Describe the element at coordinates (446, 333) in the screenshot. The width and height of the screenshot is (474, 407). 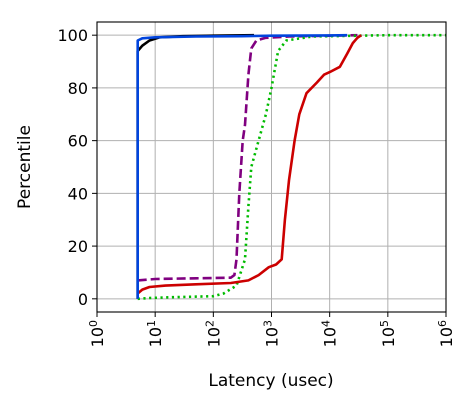
I see `x-tick-label: 106` at that location.